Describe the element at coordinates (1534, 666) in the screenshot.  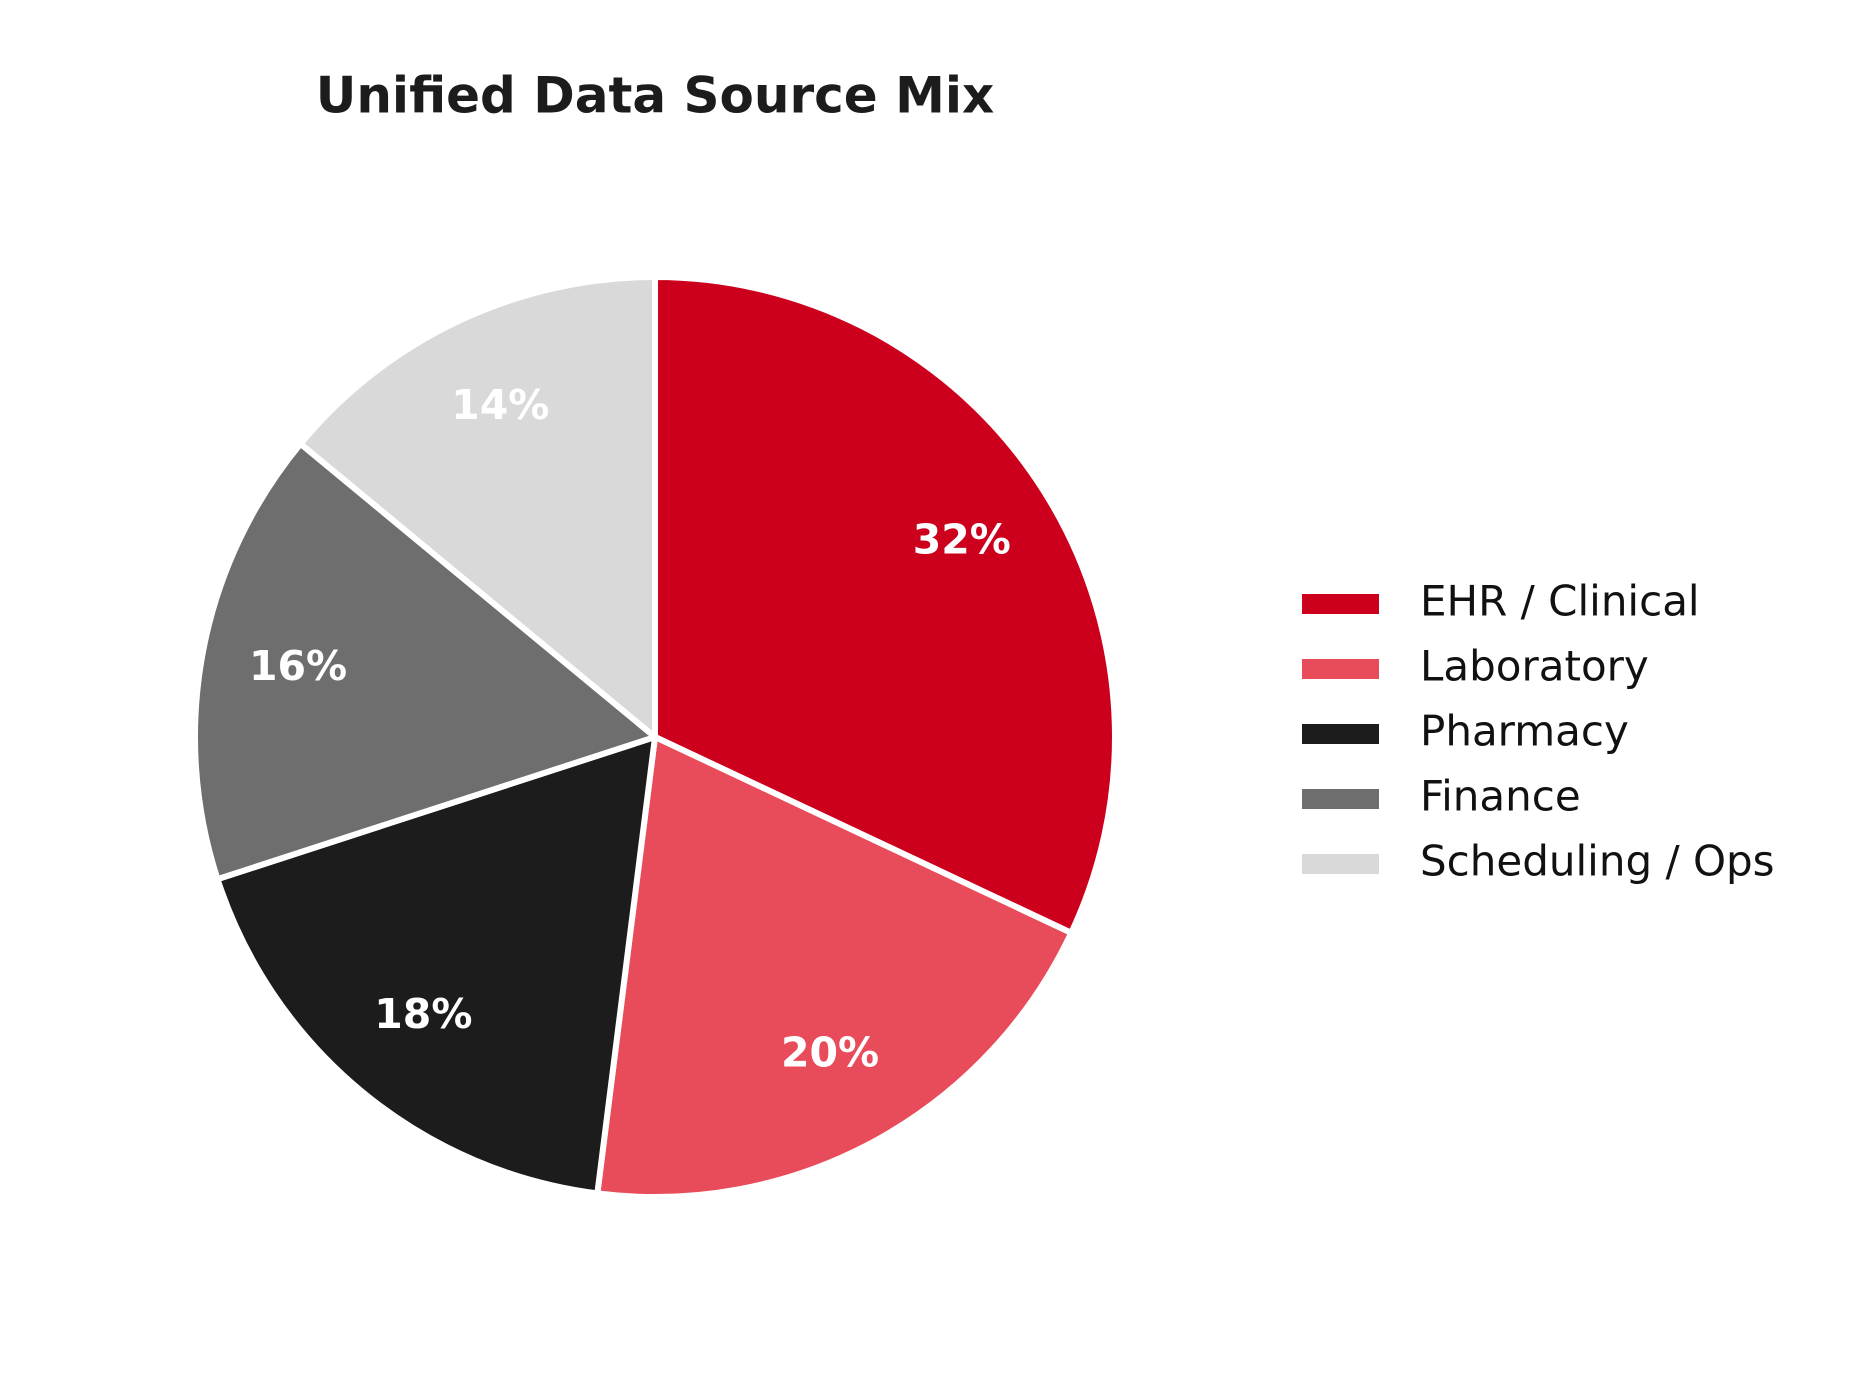
I see `legend-label: Laboratory` at that location.